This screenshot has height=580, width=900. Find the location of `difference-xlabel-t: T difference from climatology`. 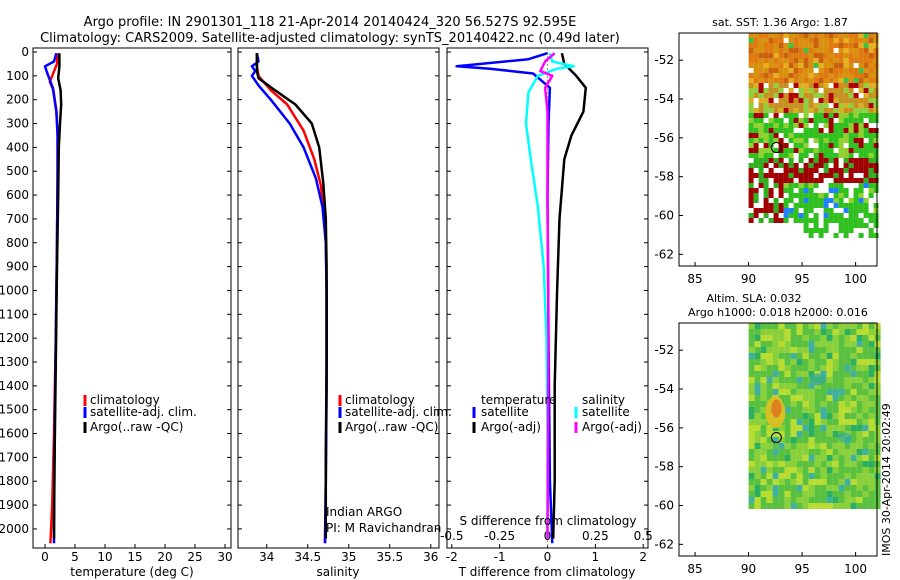

difference-xlabel-t: T difference from climatology is located at coordinates (547, 572).